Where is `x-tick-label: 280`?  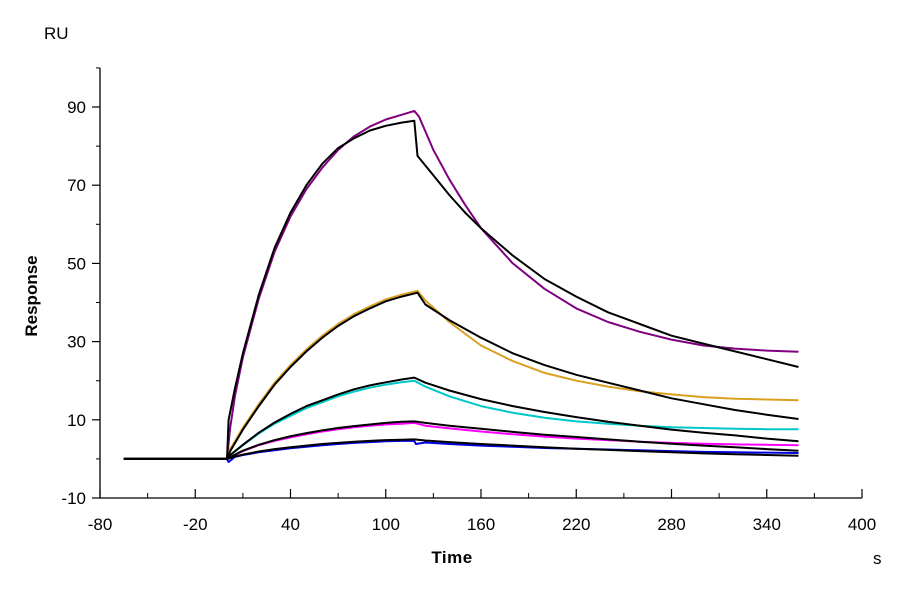
x-tick-label: 280 is located at coordinates (671, 524).